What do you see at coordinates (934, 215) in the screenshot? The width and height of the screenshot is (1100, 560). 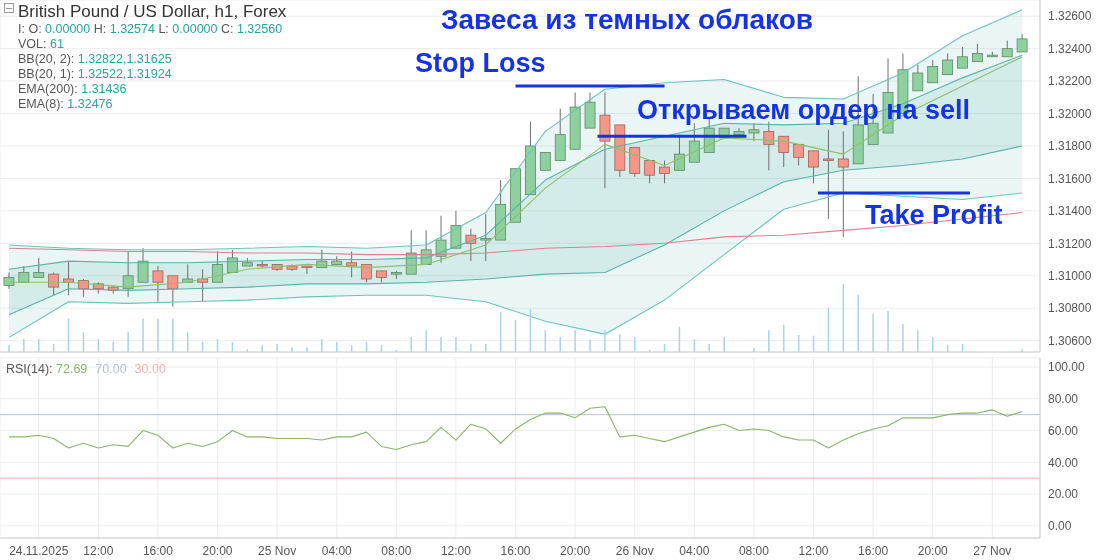 I see `annotation: Take Profit` at bounding box center [934, 215].